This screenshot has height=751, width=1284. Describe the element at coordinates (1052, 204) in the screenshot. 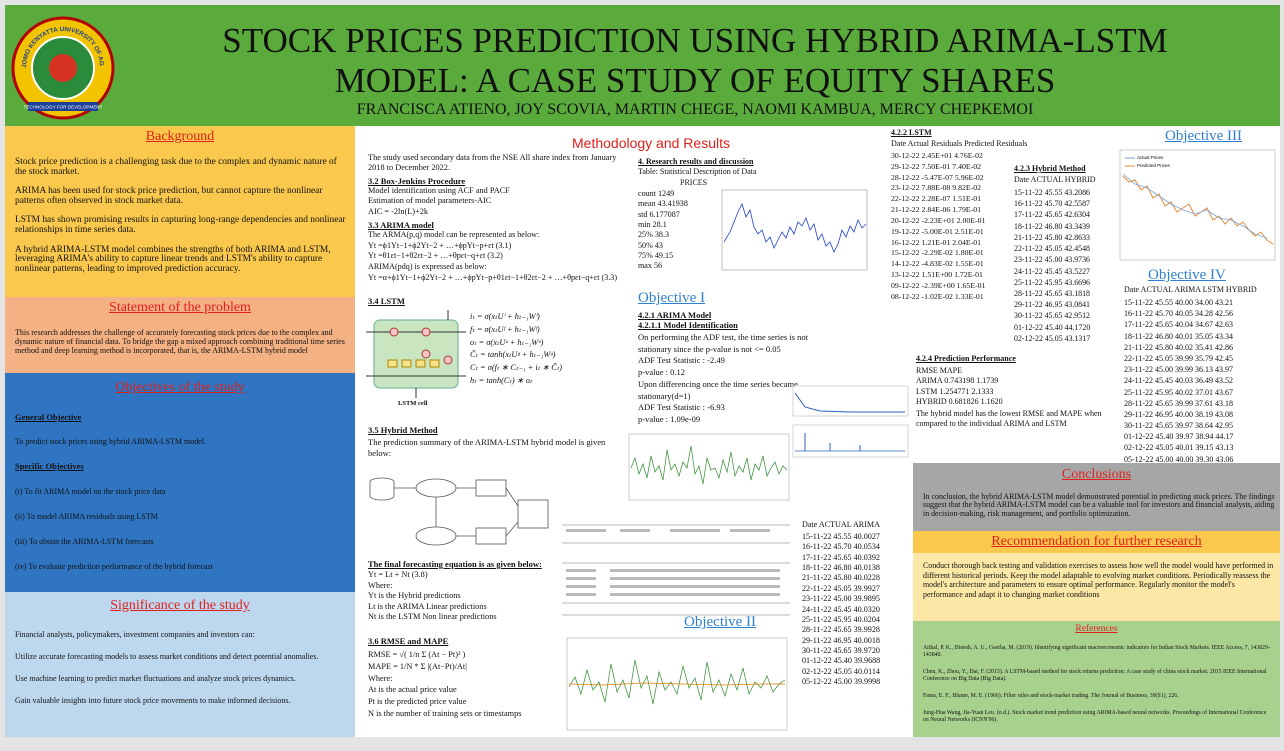

I see `table-row: 16-11-22 45.70 42.5587` at that location.